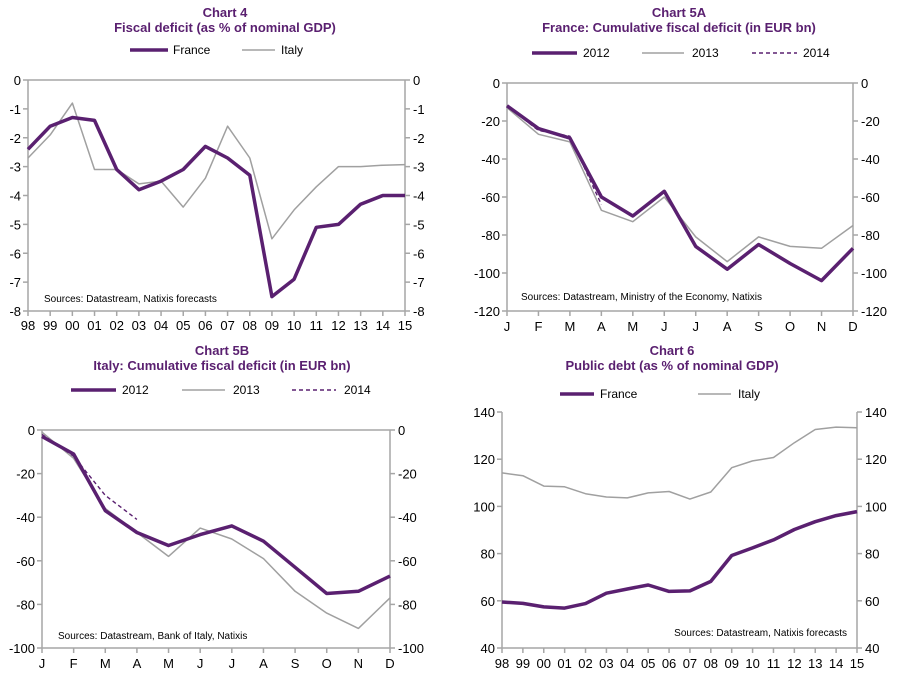  What do you see at coordinates (752, 663) in the screenshot?
I see `x-tick-label: 10` at bounding box center [752, 663].